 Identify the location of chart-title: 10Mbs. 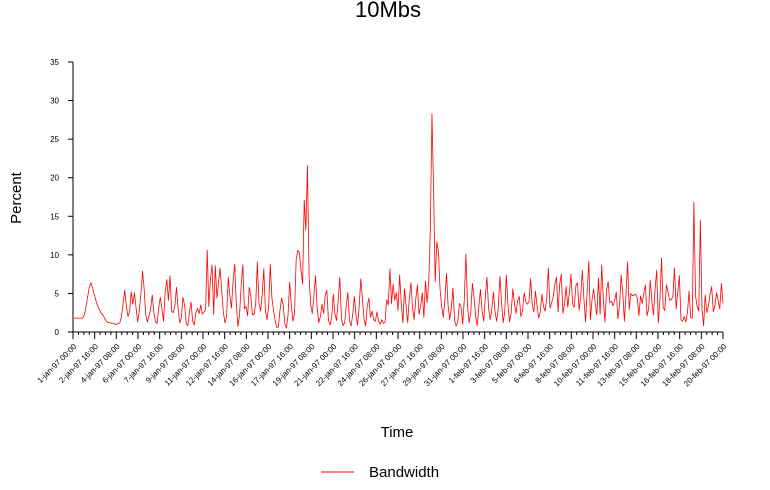
(388, 11).